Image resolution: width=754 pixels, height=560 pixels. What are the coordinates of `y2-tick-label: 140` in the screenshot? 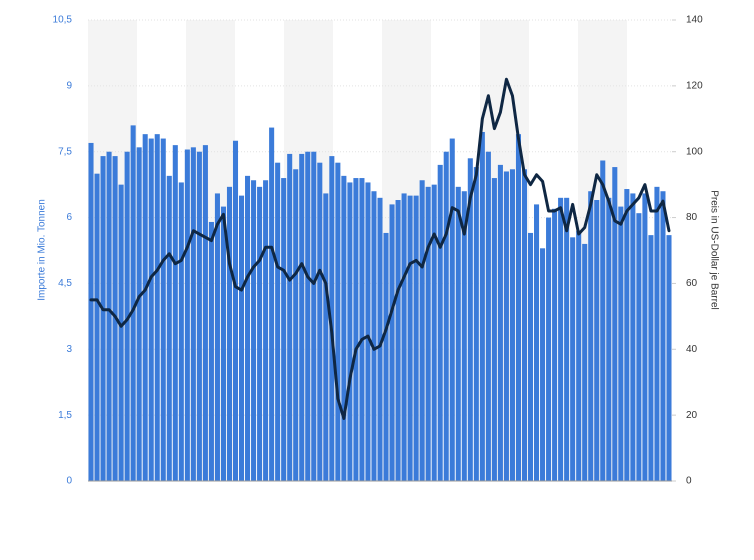 It's located at (694, 20).